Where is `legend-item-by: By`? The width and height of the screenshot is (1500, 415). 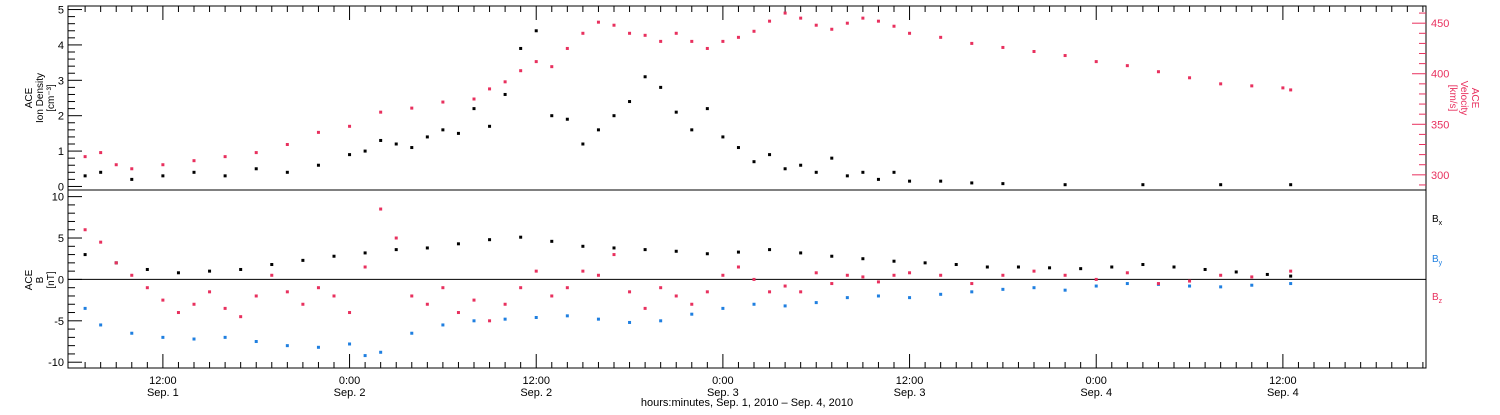 legend-item-by: By is located at coordinates (1437, 260).